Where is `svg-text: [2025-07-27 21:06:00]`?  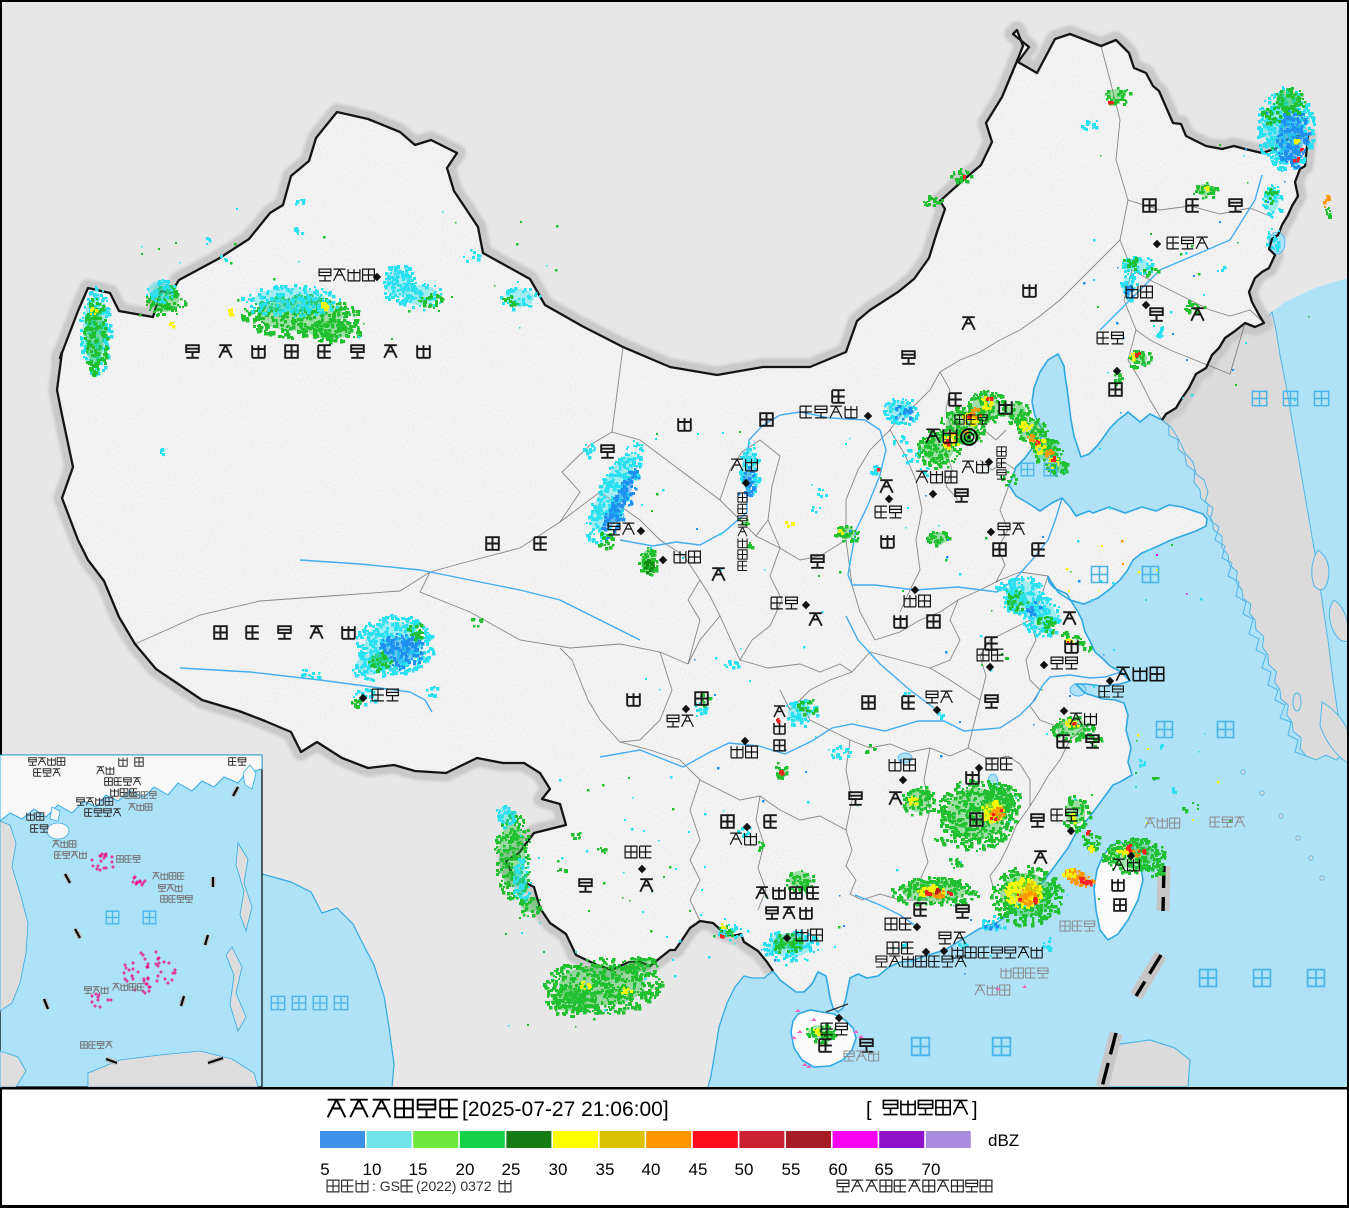 svg-text: [2025-07-27 21:06:00] is located at coordinates (565, 1109).